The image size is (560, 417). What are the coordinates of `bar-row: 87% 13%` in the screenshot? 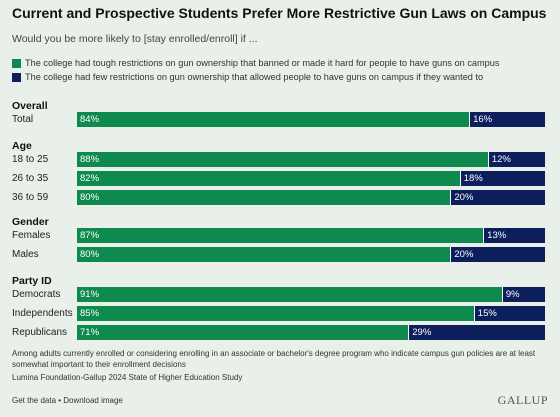 It's located at (311, 235).